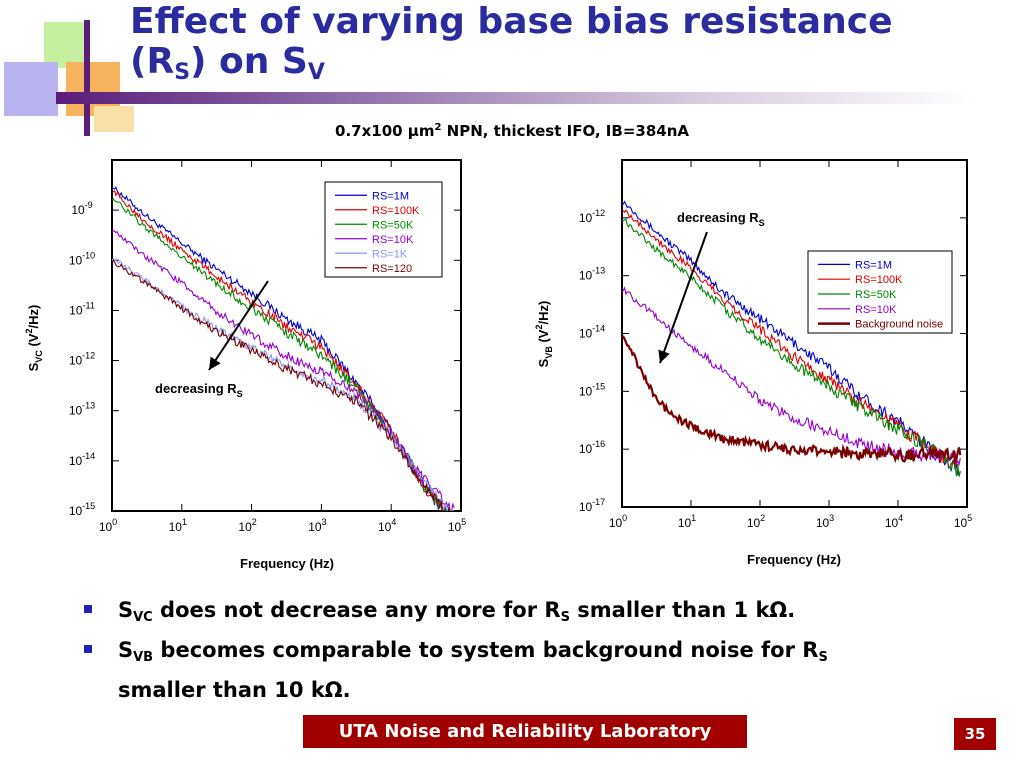 The height and width of the screenshot is (768, 1024). What do you see at coordinates (565, 131) in the screenshot?
I see `subtitle-text: NPN, thickest IFO, IB=384nA` at bounding box center [565, 131].